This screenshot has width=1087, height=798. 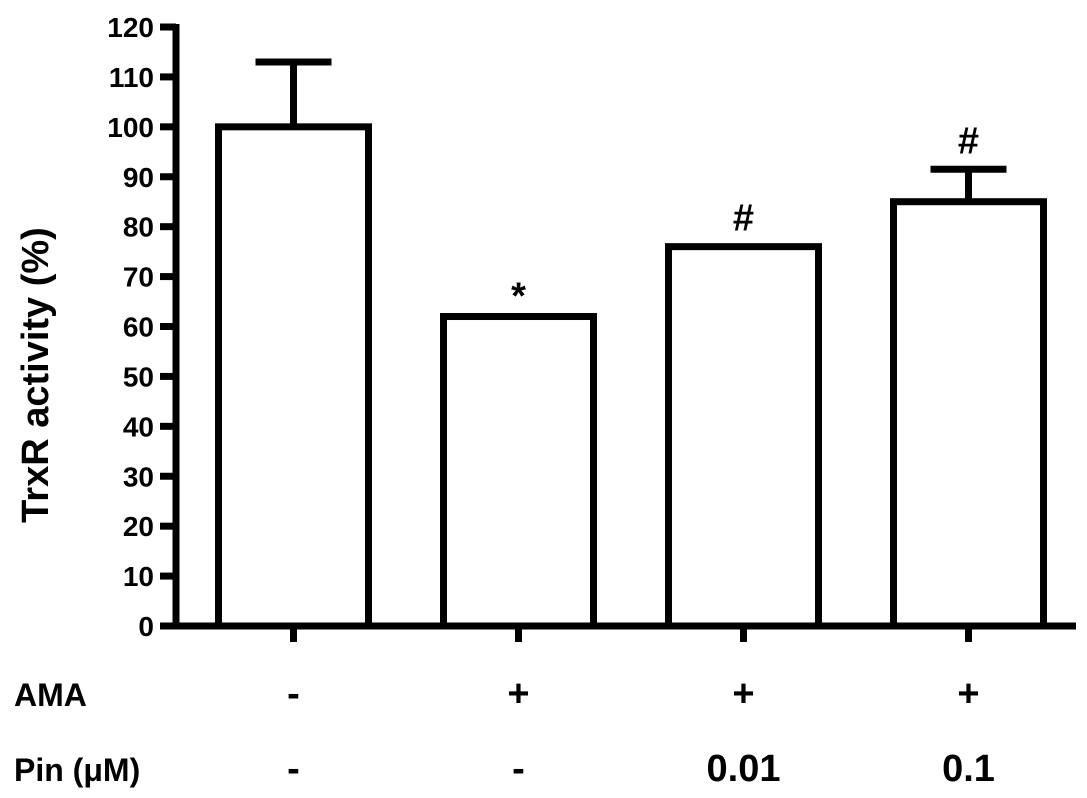 What do you see at coordinates (131, 77) in the screenshot?
I see `y-tick-label: 110` at bounding box center [131, 77].